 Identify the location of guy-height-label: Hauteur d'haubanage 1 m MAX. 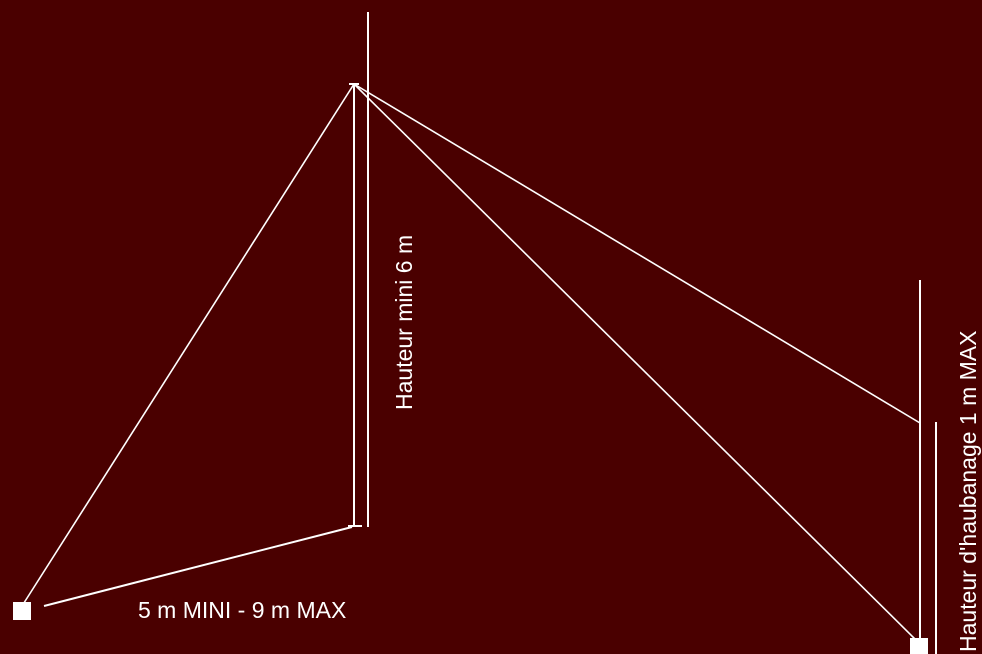
(968, 491).